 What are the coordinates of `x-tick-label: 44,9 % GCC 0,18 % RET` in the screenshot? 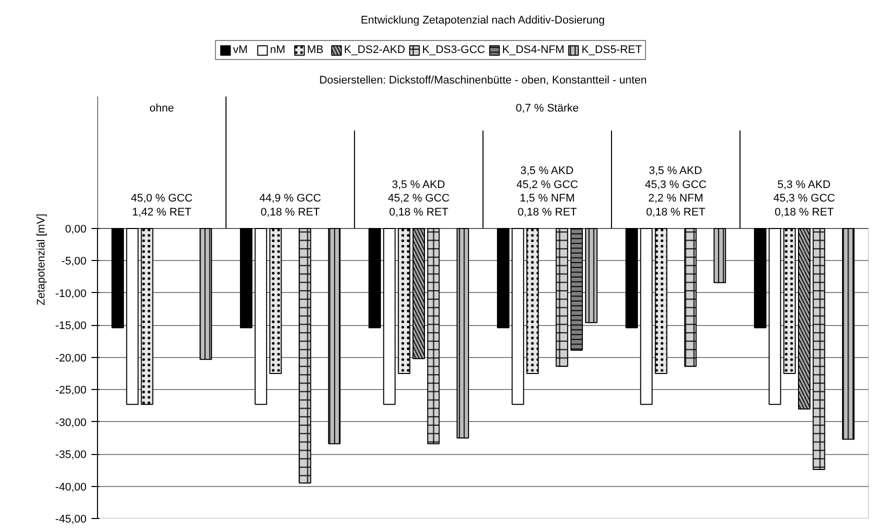 It's located at (290, 205).